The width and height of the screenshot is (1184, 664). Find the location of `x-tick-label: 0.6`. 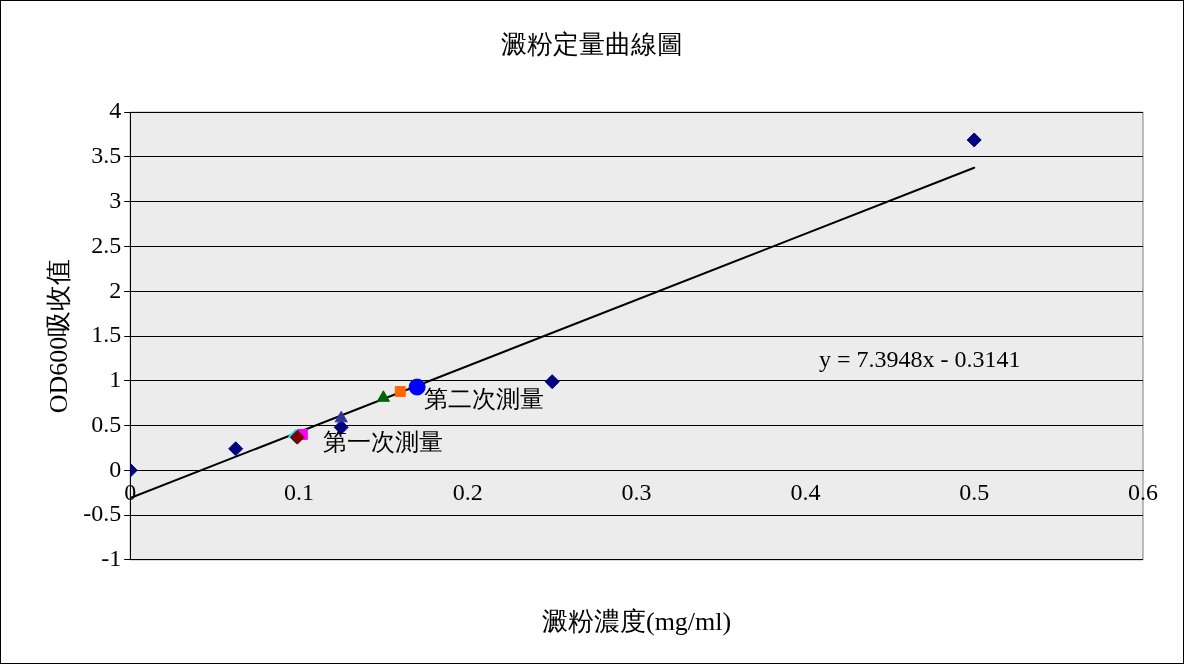

x-tick-label: 0.6 is located at coordinates (1143, 491).